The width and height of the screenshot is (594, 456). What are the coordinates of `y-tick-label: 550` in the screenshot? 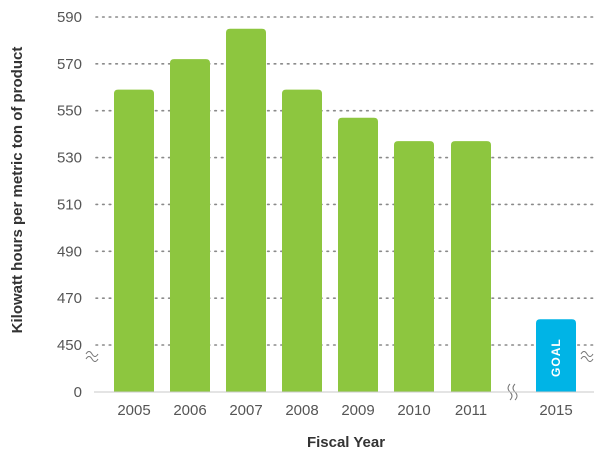 It's located at (69, 111).